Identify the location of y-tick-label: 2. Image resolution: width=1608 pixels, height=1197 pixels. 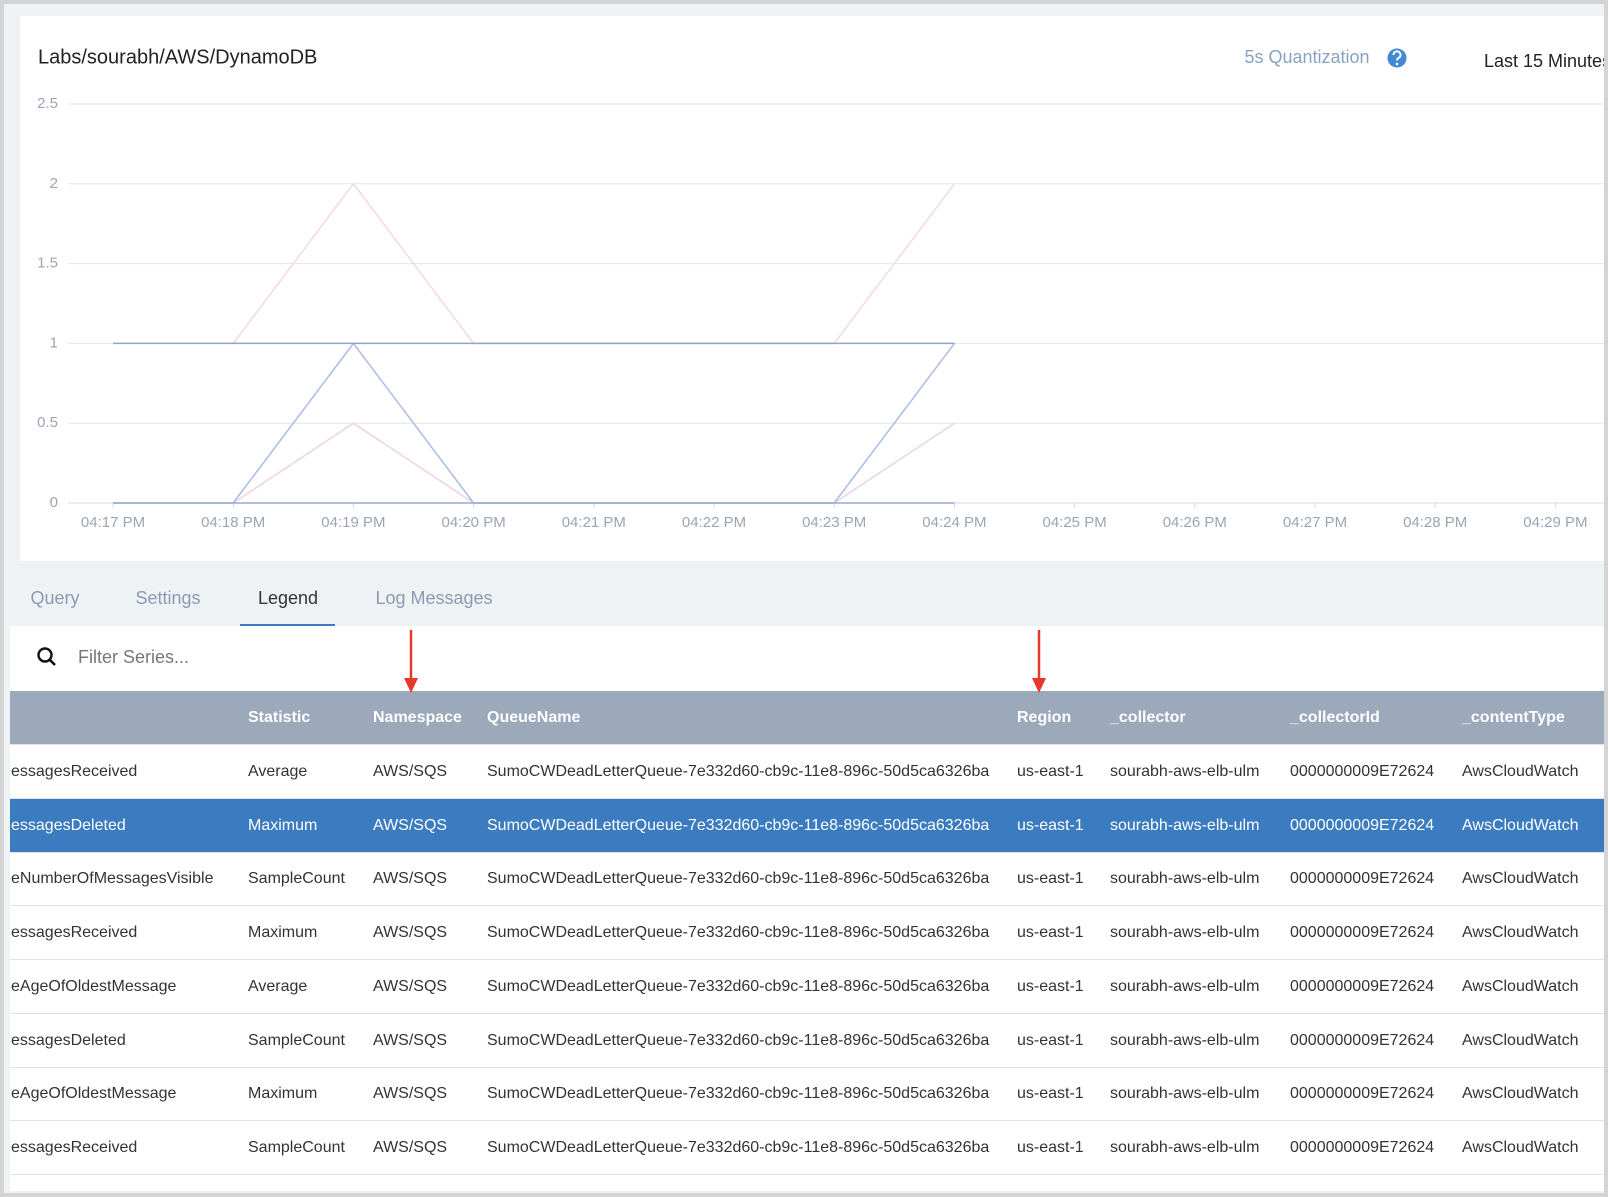
(54, 183).